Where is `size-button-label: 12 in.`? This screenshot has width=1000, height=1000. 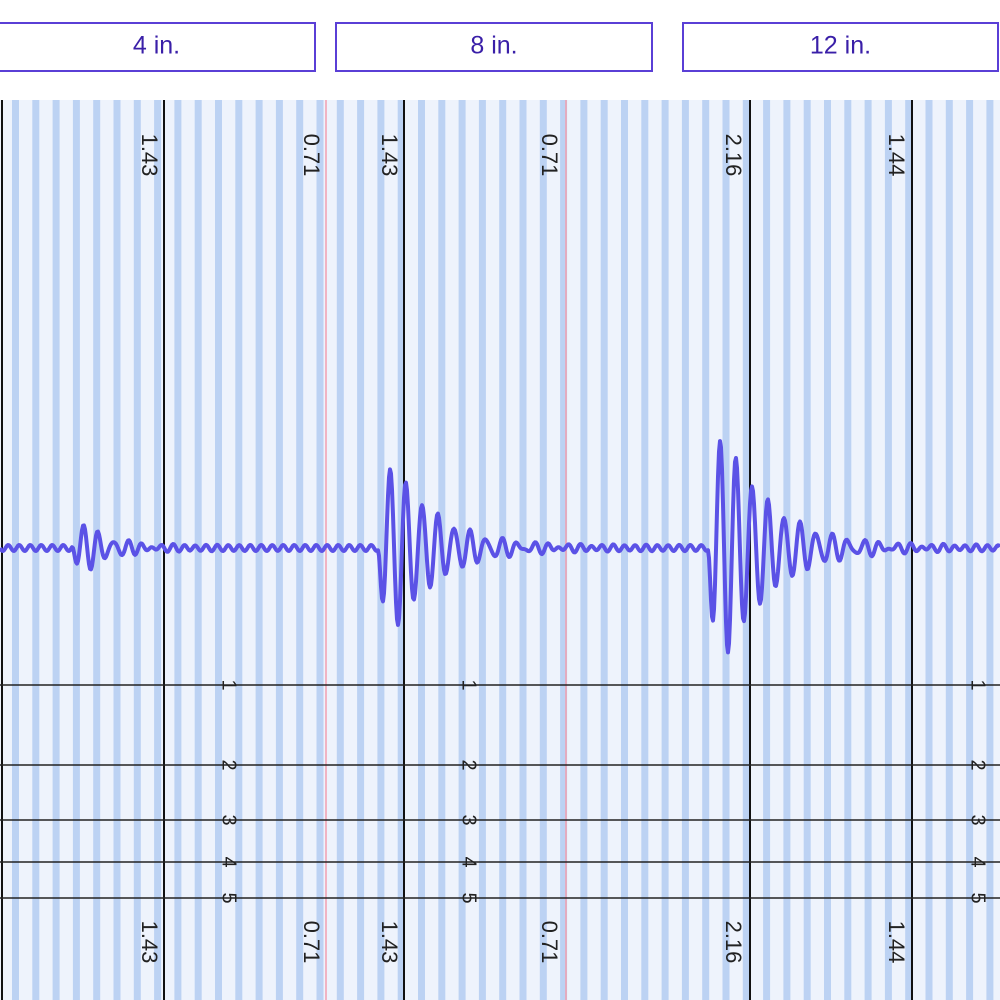 size-button-label: 12 in. is located at coordinates (840, 46).